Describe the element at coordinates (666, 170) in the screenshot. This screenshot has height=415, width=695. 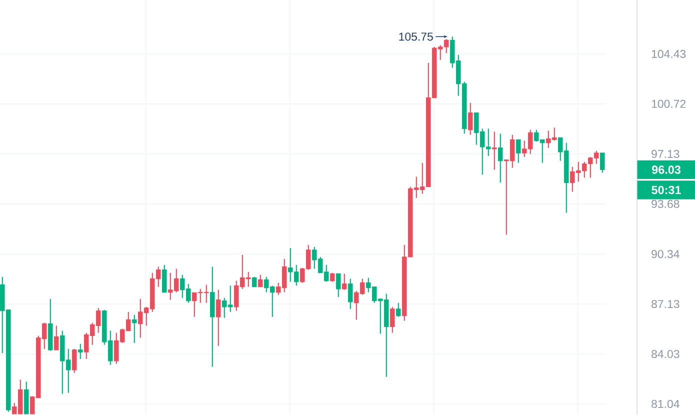
I see `text: 96.03` at that location.